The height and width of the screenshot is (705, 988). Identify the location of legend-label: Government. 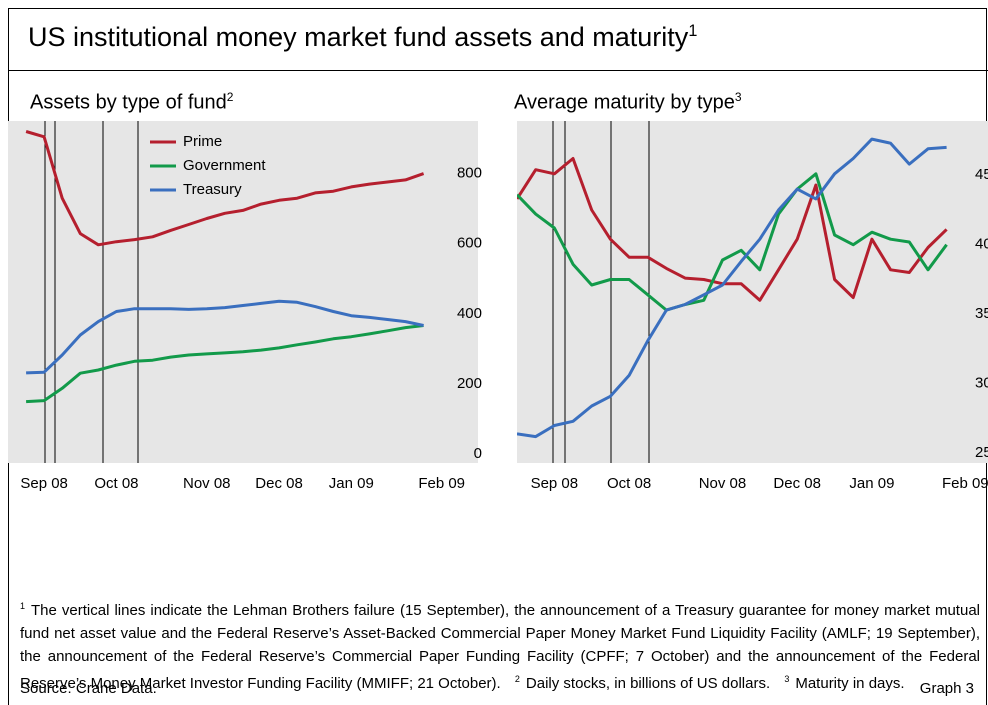
(224, 165).